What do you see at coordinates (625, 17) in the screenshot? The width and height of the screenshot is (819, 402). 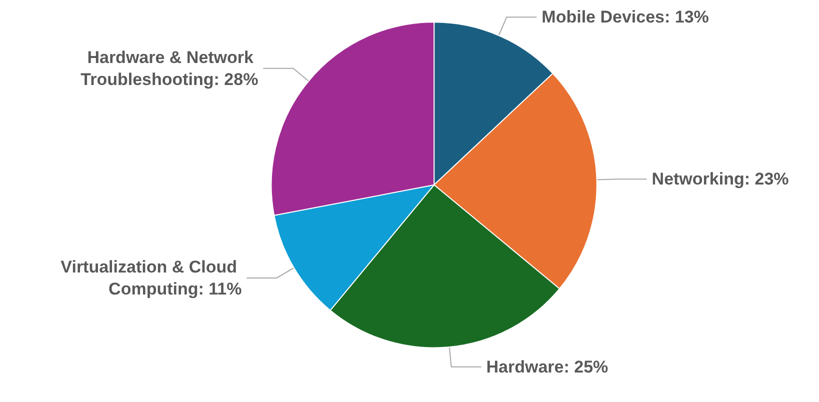 I see `slice-label: Mobile Devices: 13%` at bounding box center [625, 17].